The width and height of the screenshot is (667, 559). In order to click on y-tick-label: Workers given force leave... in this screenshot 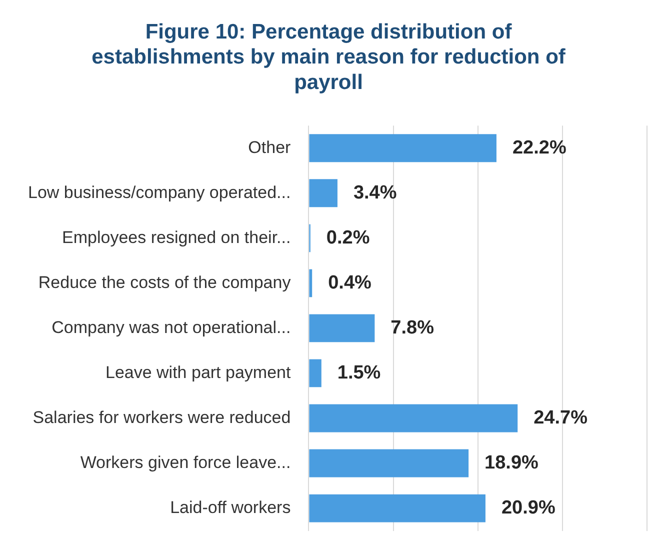, I will do `click(185, 462)`.